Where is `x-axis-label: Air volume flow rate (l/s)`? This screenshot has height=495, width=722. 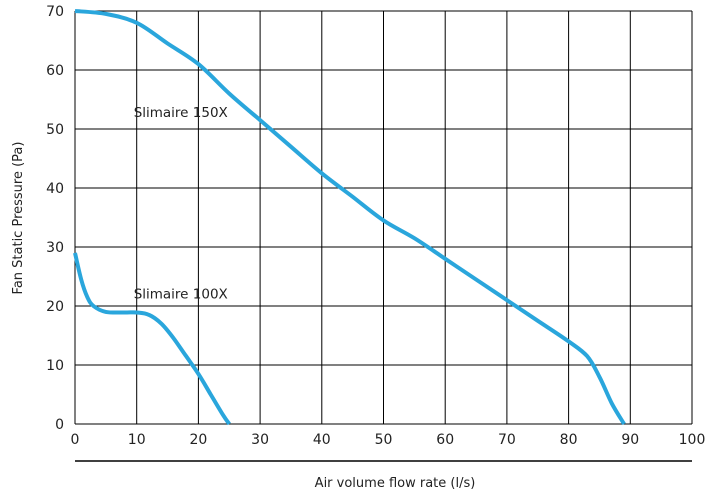
x-axis-label: Air volume flow rate (l/s) is located at coordinates (395, 483).